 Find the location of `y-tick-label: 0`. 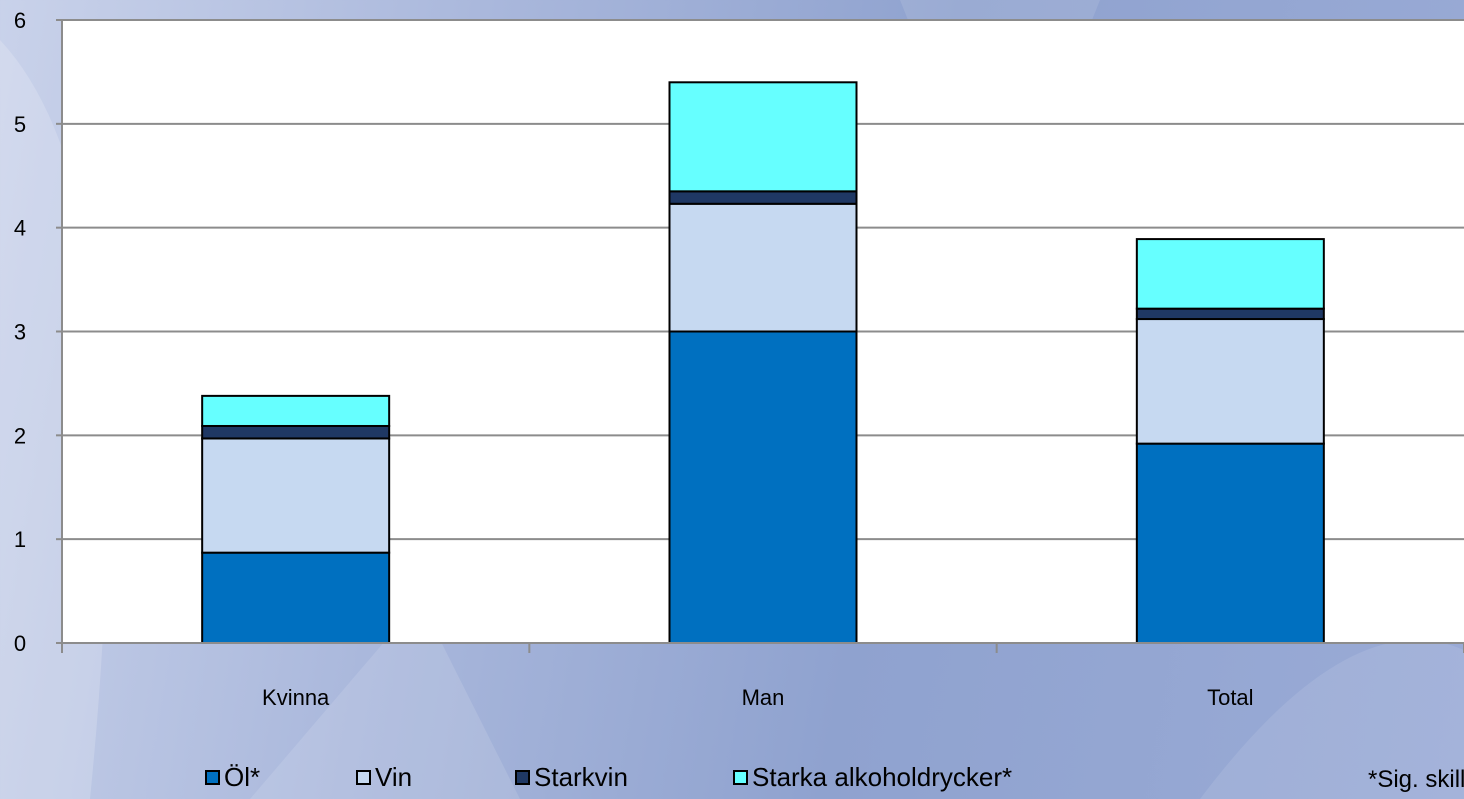

y-tick-label: 0 is located at coordinates (20, 643).